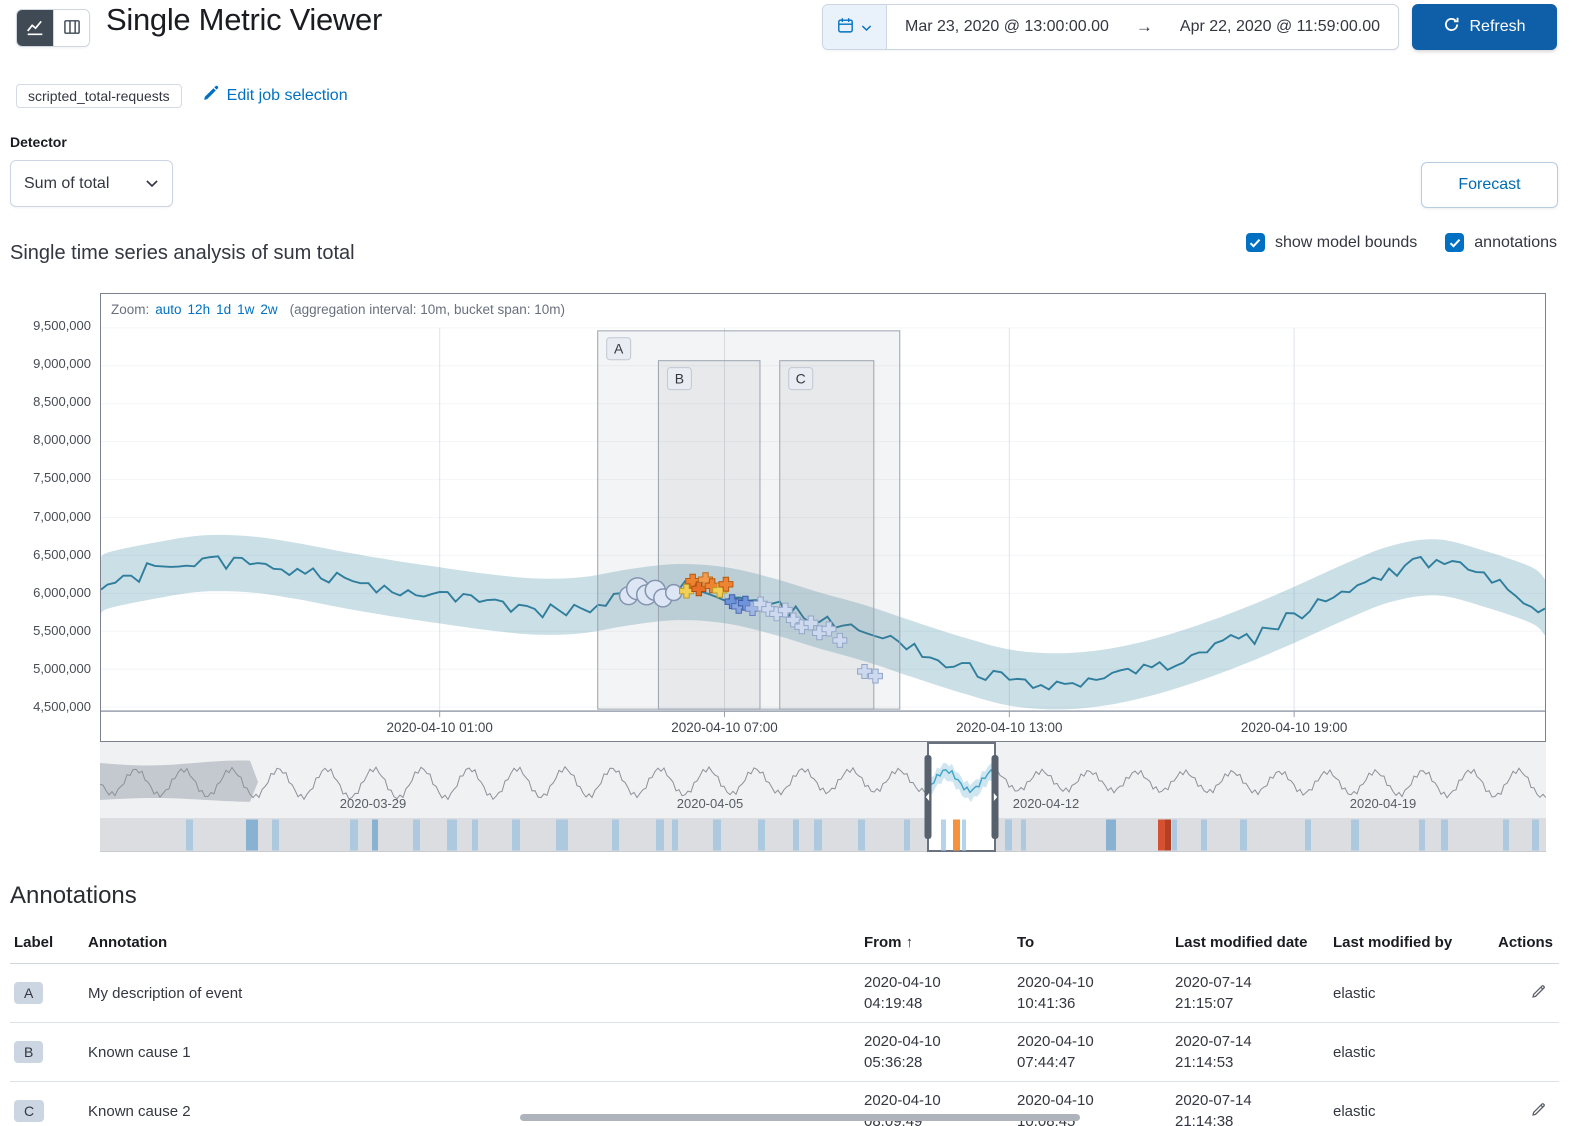 The height and width of the screenshot is (1126, 1579). I want to click on context-chart-svg: 2020-03-29 2020-04-05 2020-04-12 2020-04-19, so click(823, 797).